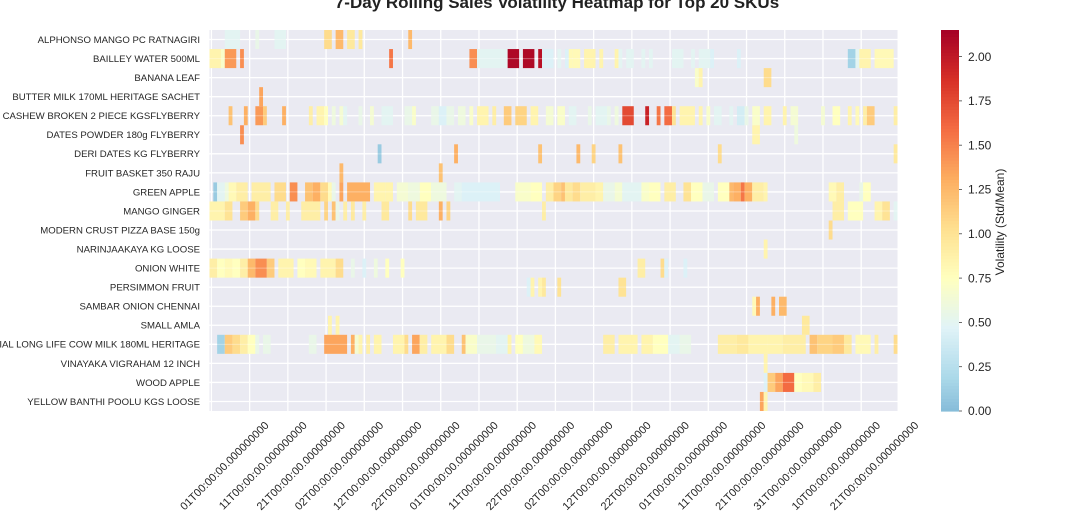 The width and height of the screenshot is (1080, 516). I want to click on colorbar-tick-label: 0.25, so click(980, 367).